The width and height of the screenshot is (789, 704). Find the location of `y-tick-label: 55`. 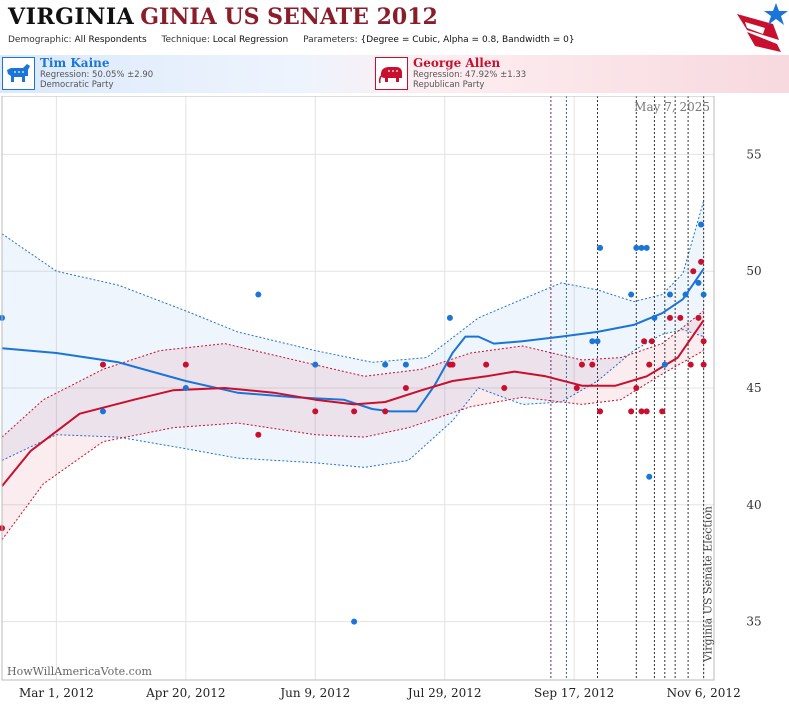

y-tick-label: 55 is located at coordinates (753, 154).